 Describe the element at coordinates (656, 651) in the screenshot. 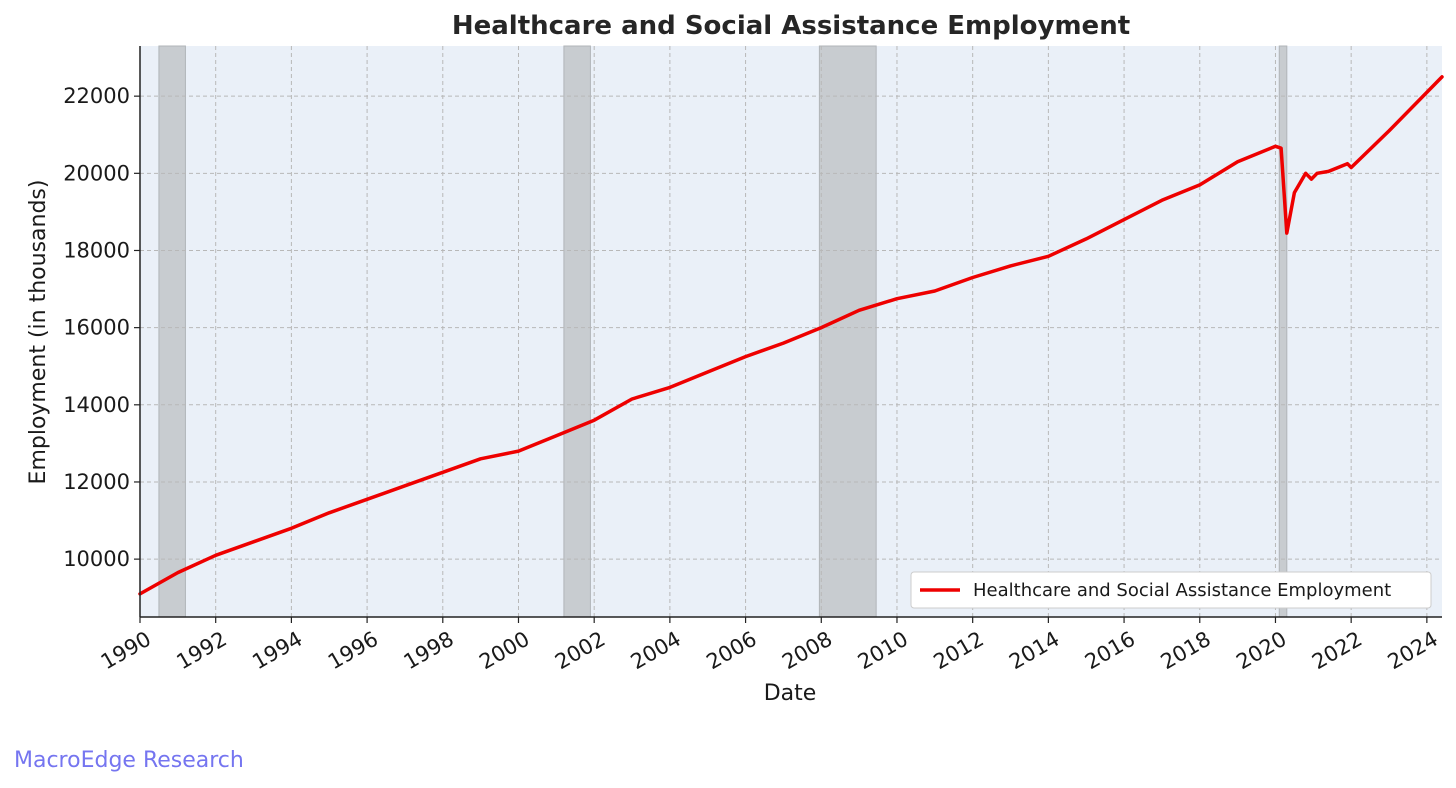

I see `x-tick-label: 2004` at that location.